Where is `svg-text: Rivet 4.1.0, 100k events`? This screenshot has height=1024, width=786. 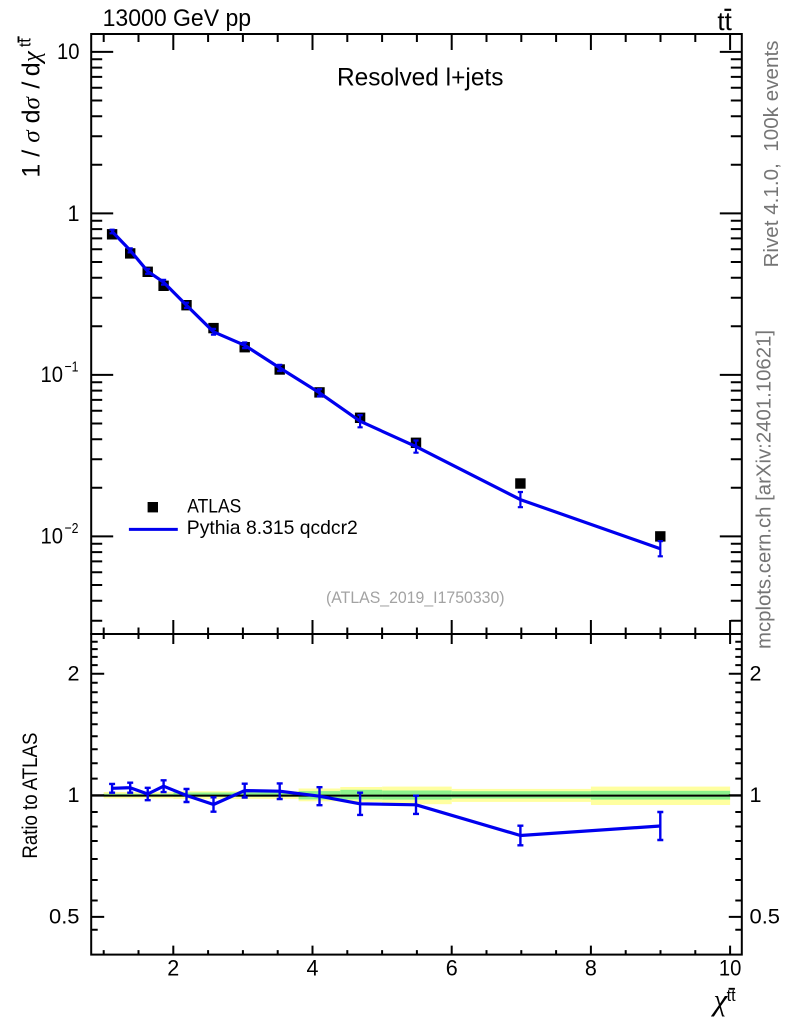
svg-text: Rivet 4.1.0, 100k events is located at coordinates (772, 154).